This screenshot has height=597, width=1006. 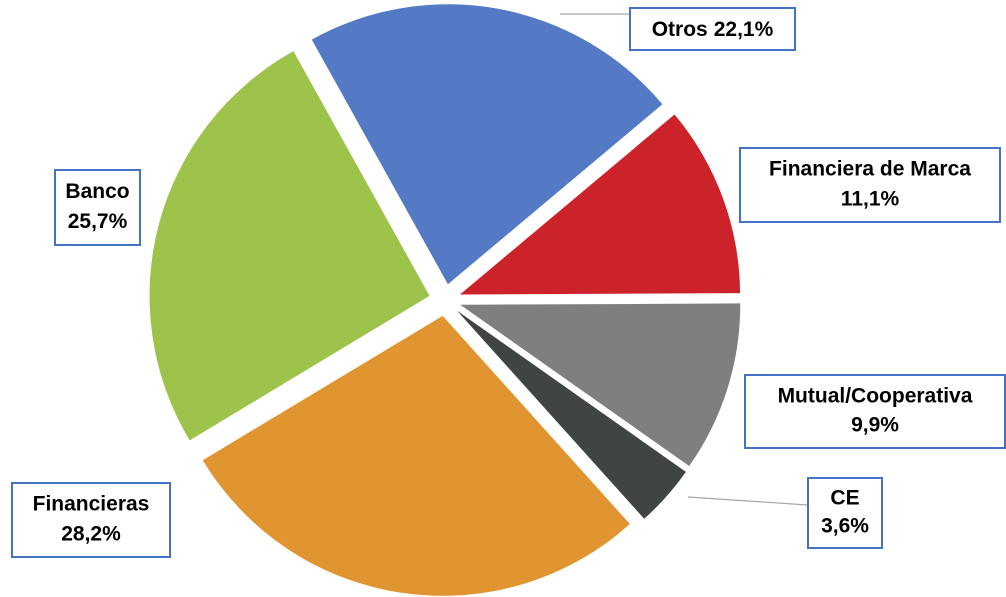 I want to click on value-label: 25,7%, so click(x=98, y=221).